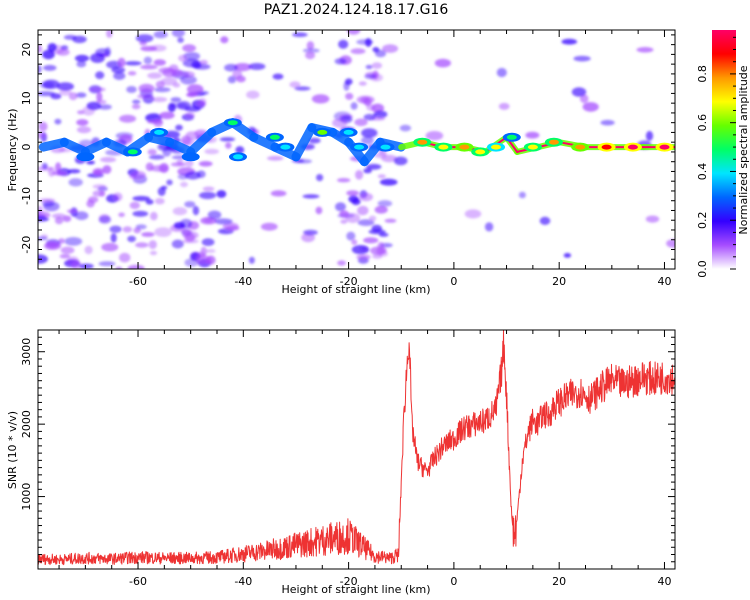 The height and width of the screenshot is (600, 750). I want to click on y-tick-label: 2000, so click(26, 424).